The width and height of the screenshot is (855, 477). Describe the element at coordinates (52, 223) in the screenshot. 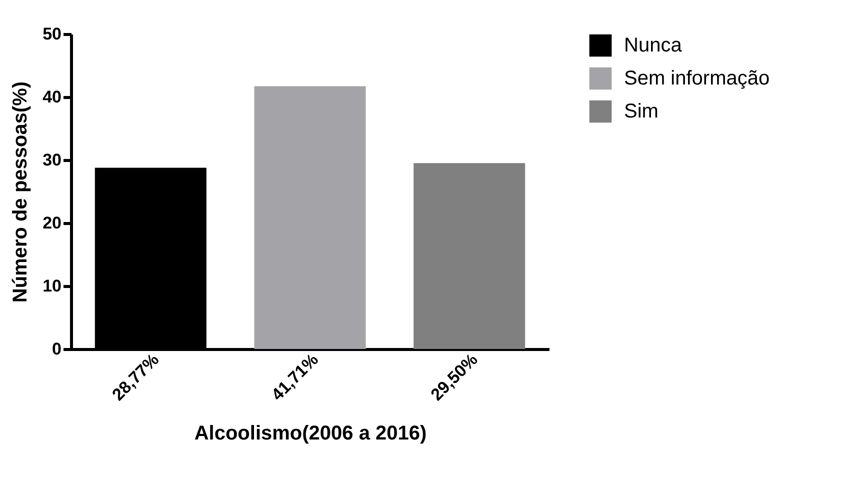

I see `y-tick-label: 20` at that location.